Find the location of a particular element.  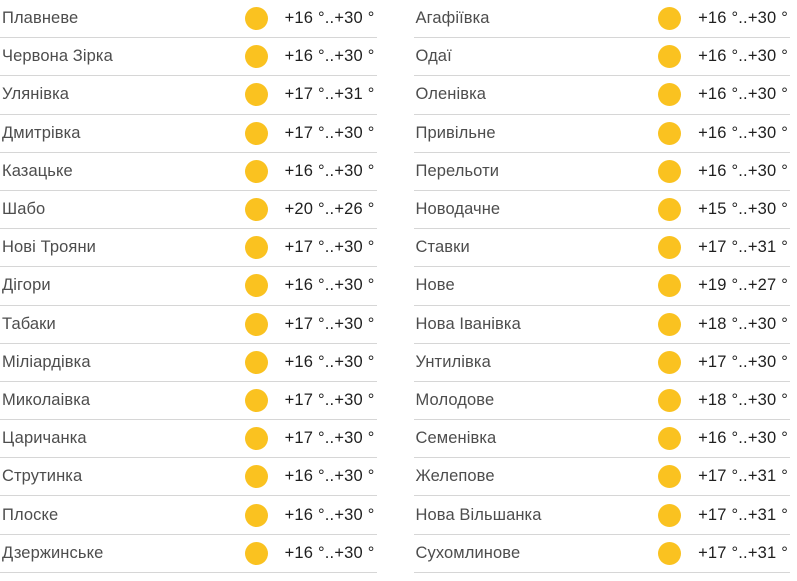

weather-location-row: Казацьке +16 °..+30 ° is located at coordinates (188, 171).